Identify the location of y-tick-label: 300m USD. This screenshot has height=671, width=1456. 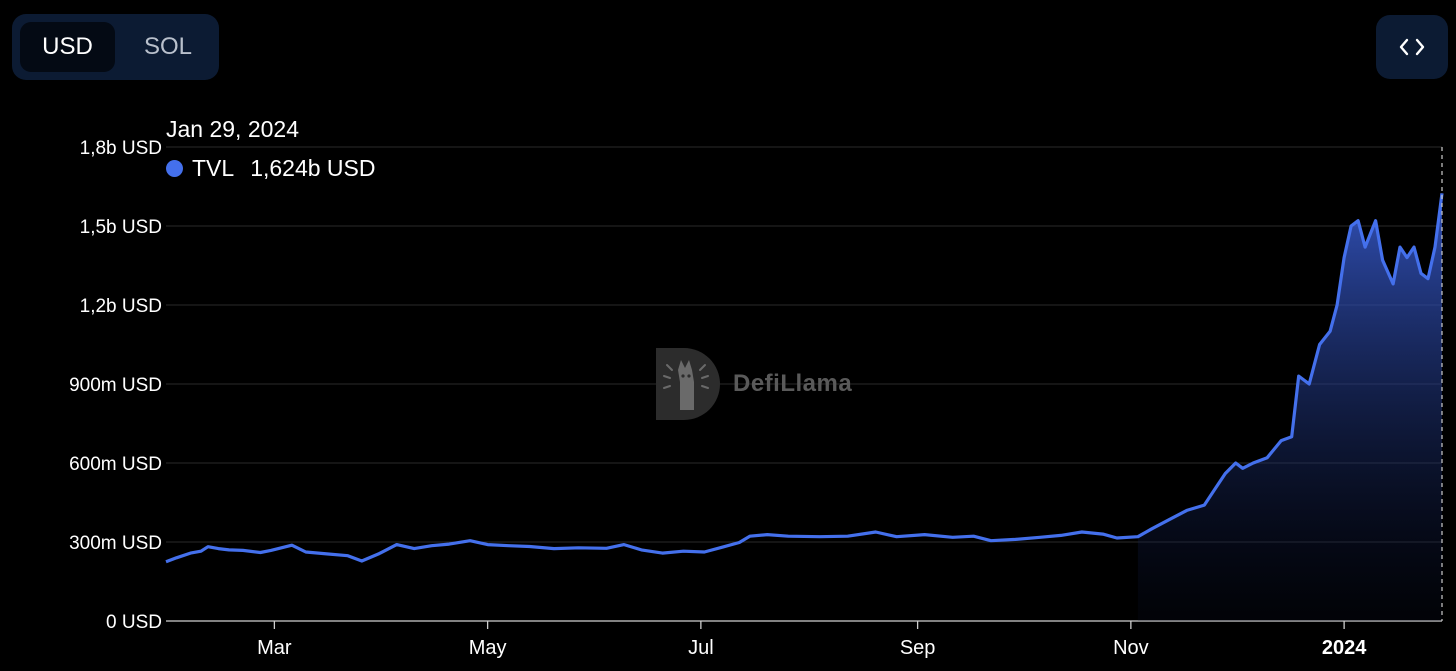
(115, 543).